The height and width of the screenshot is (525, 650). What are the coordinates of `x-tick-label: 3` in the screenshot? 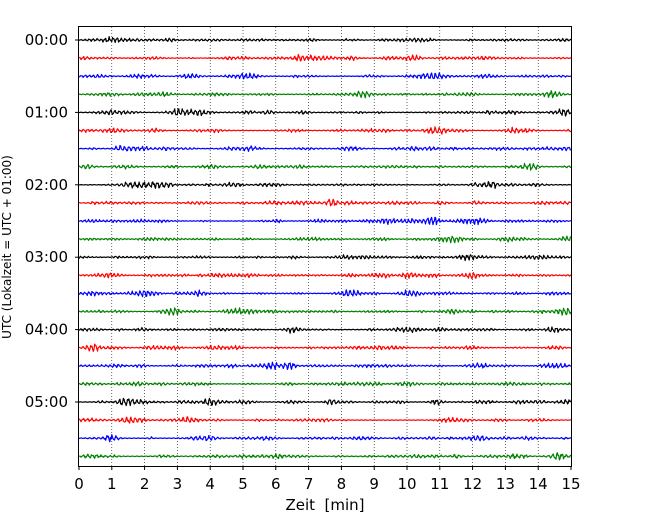 It's located at (178, 484).